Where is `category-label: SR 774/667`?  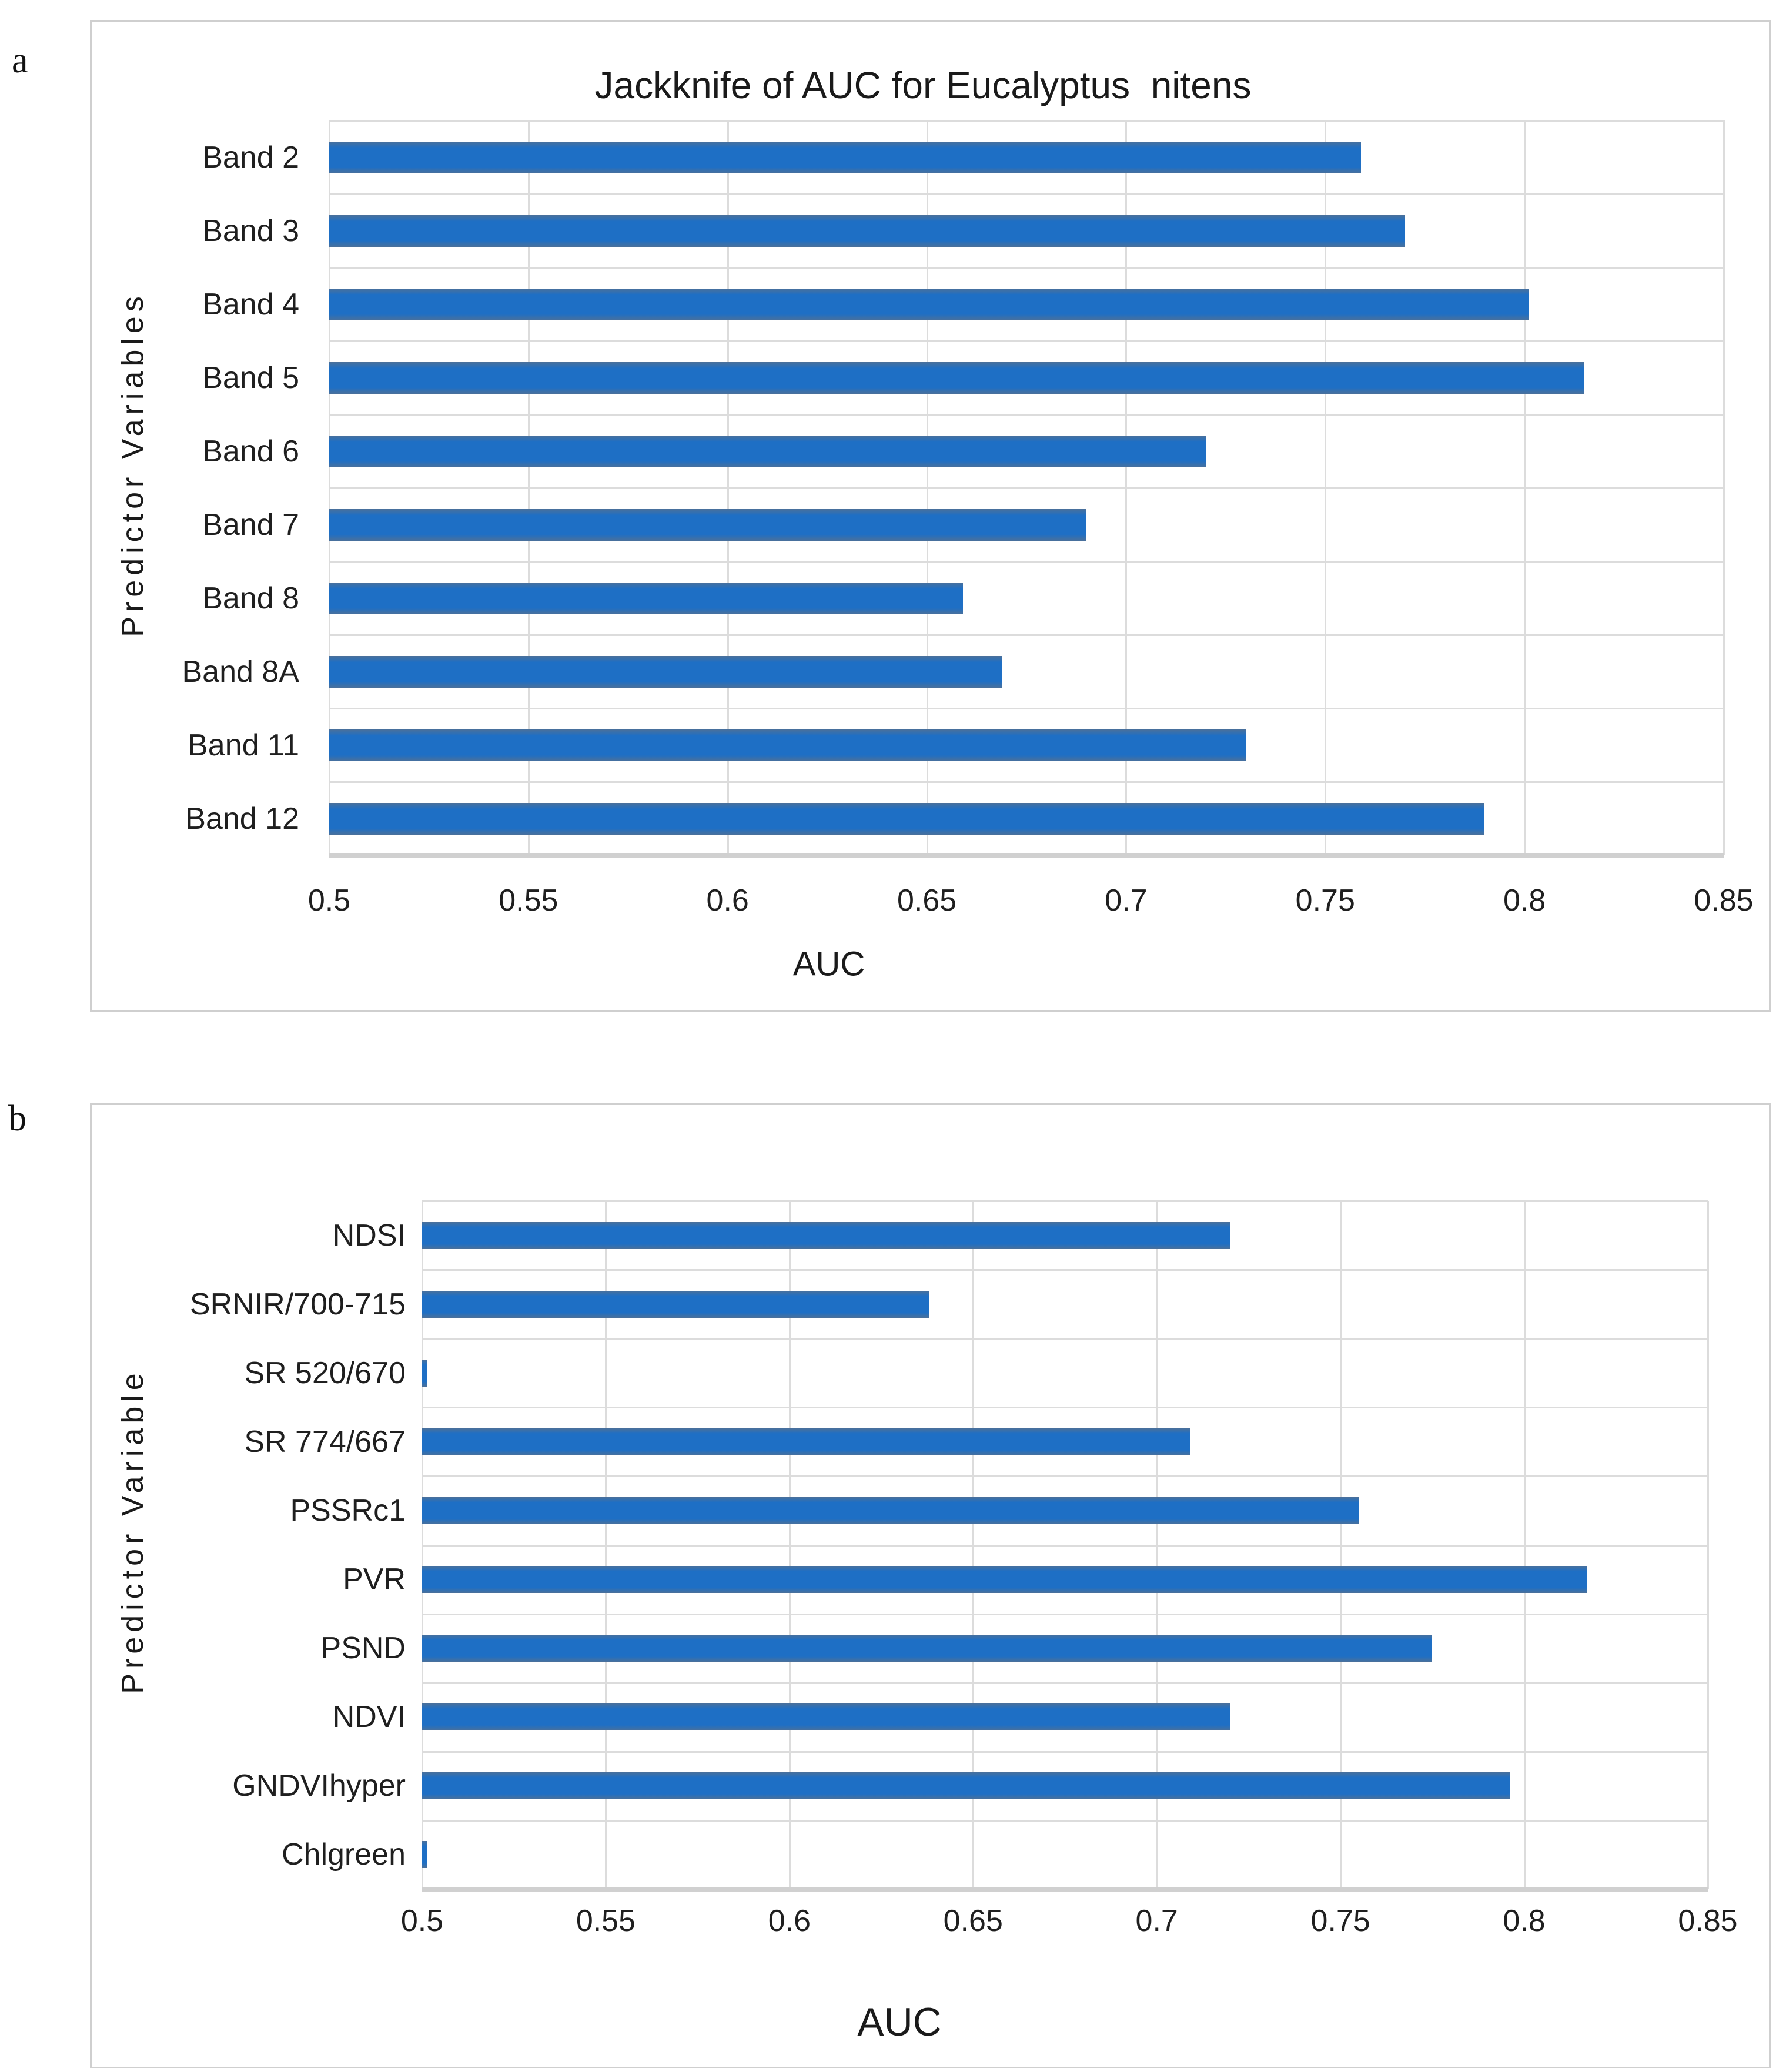 category-label: SR 774/667 is located at coordinates (325, 1441).